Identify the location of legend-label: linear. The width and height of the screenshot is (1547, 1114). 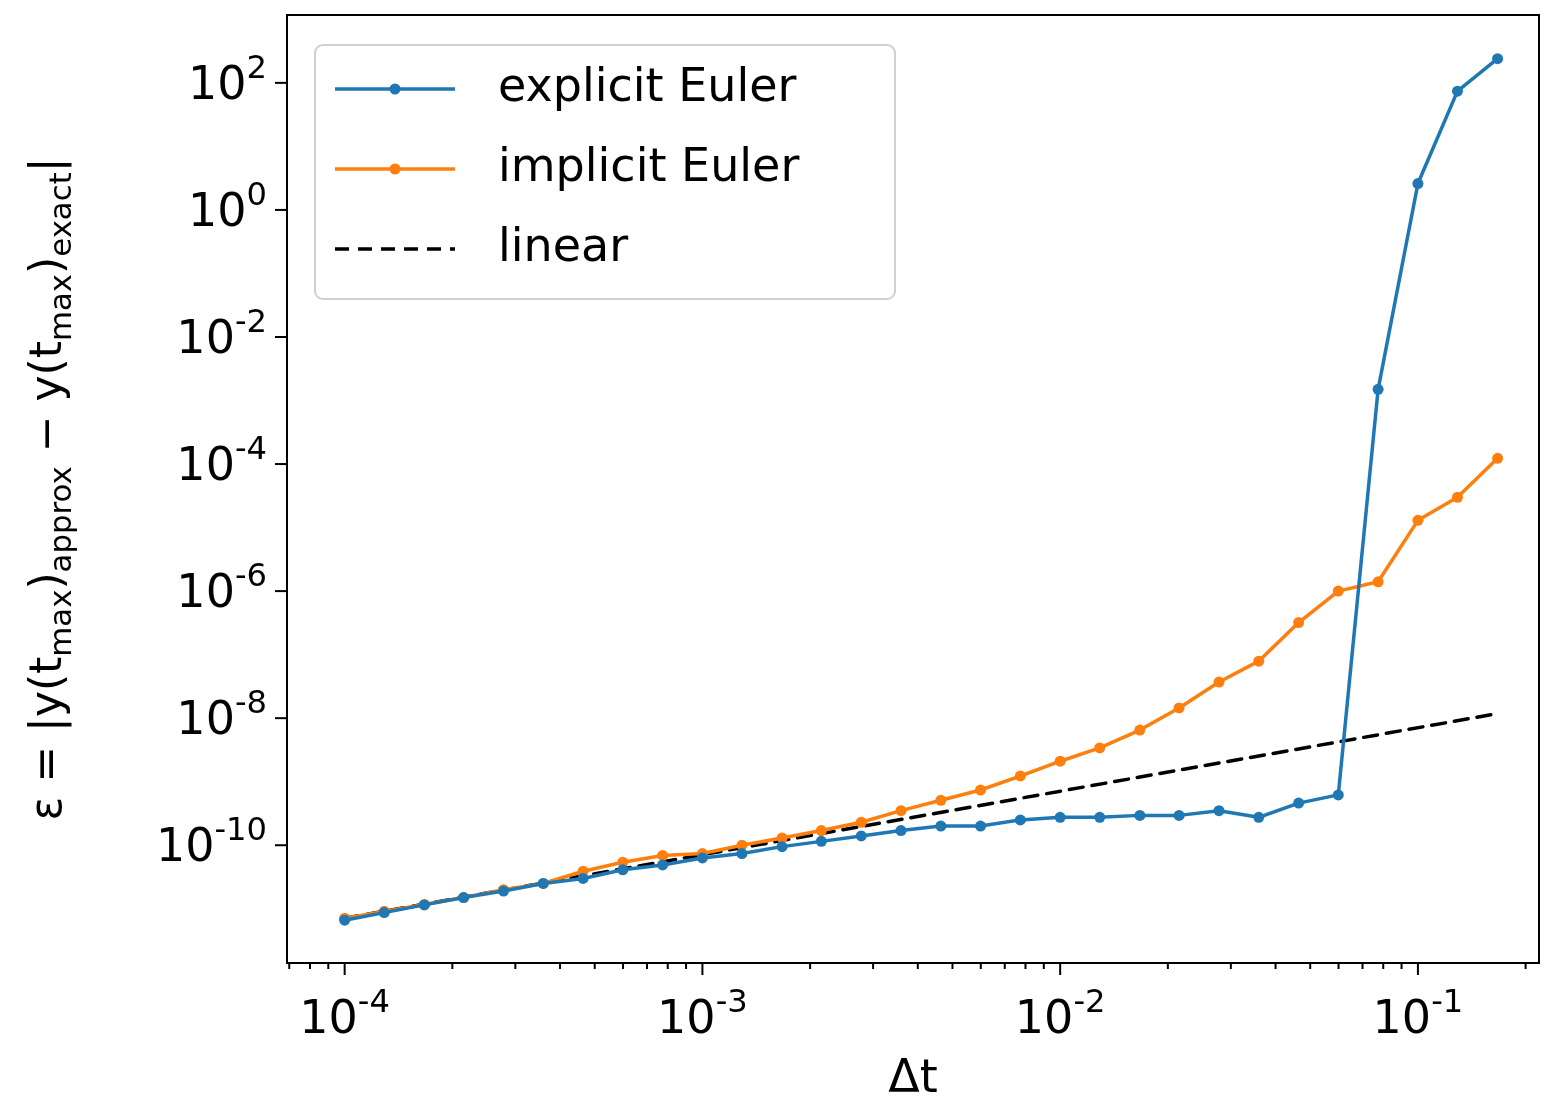
(563, 244).